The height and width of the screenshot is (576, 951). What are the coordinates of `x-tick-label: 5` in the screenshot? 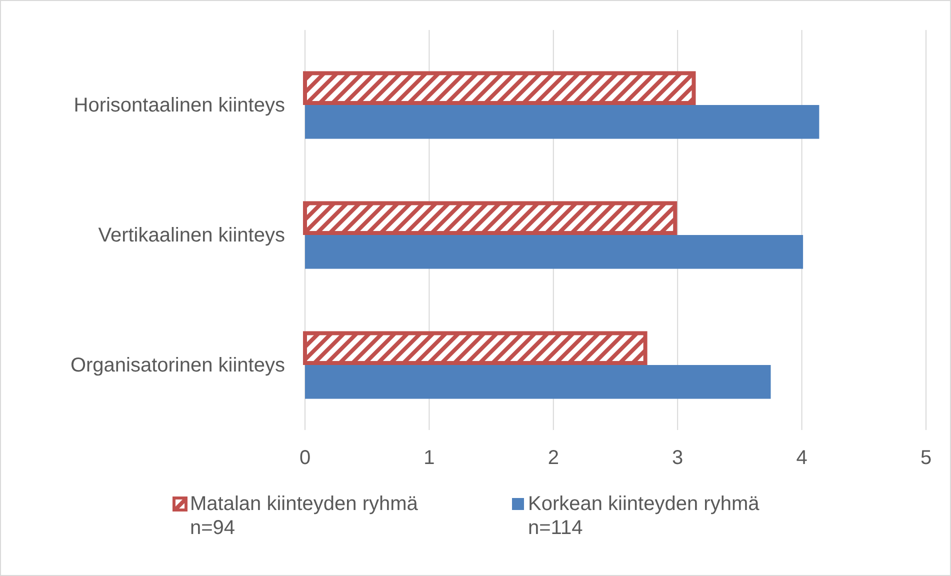 It's located at (926, 458).